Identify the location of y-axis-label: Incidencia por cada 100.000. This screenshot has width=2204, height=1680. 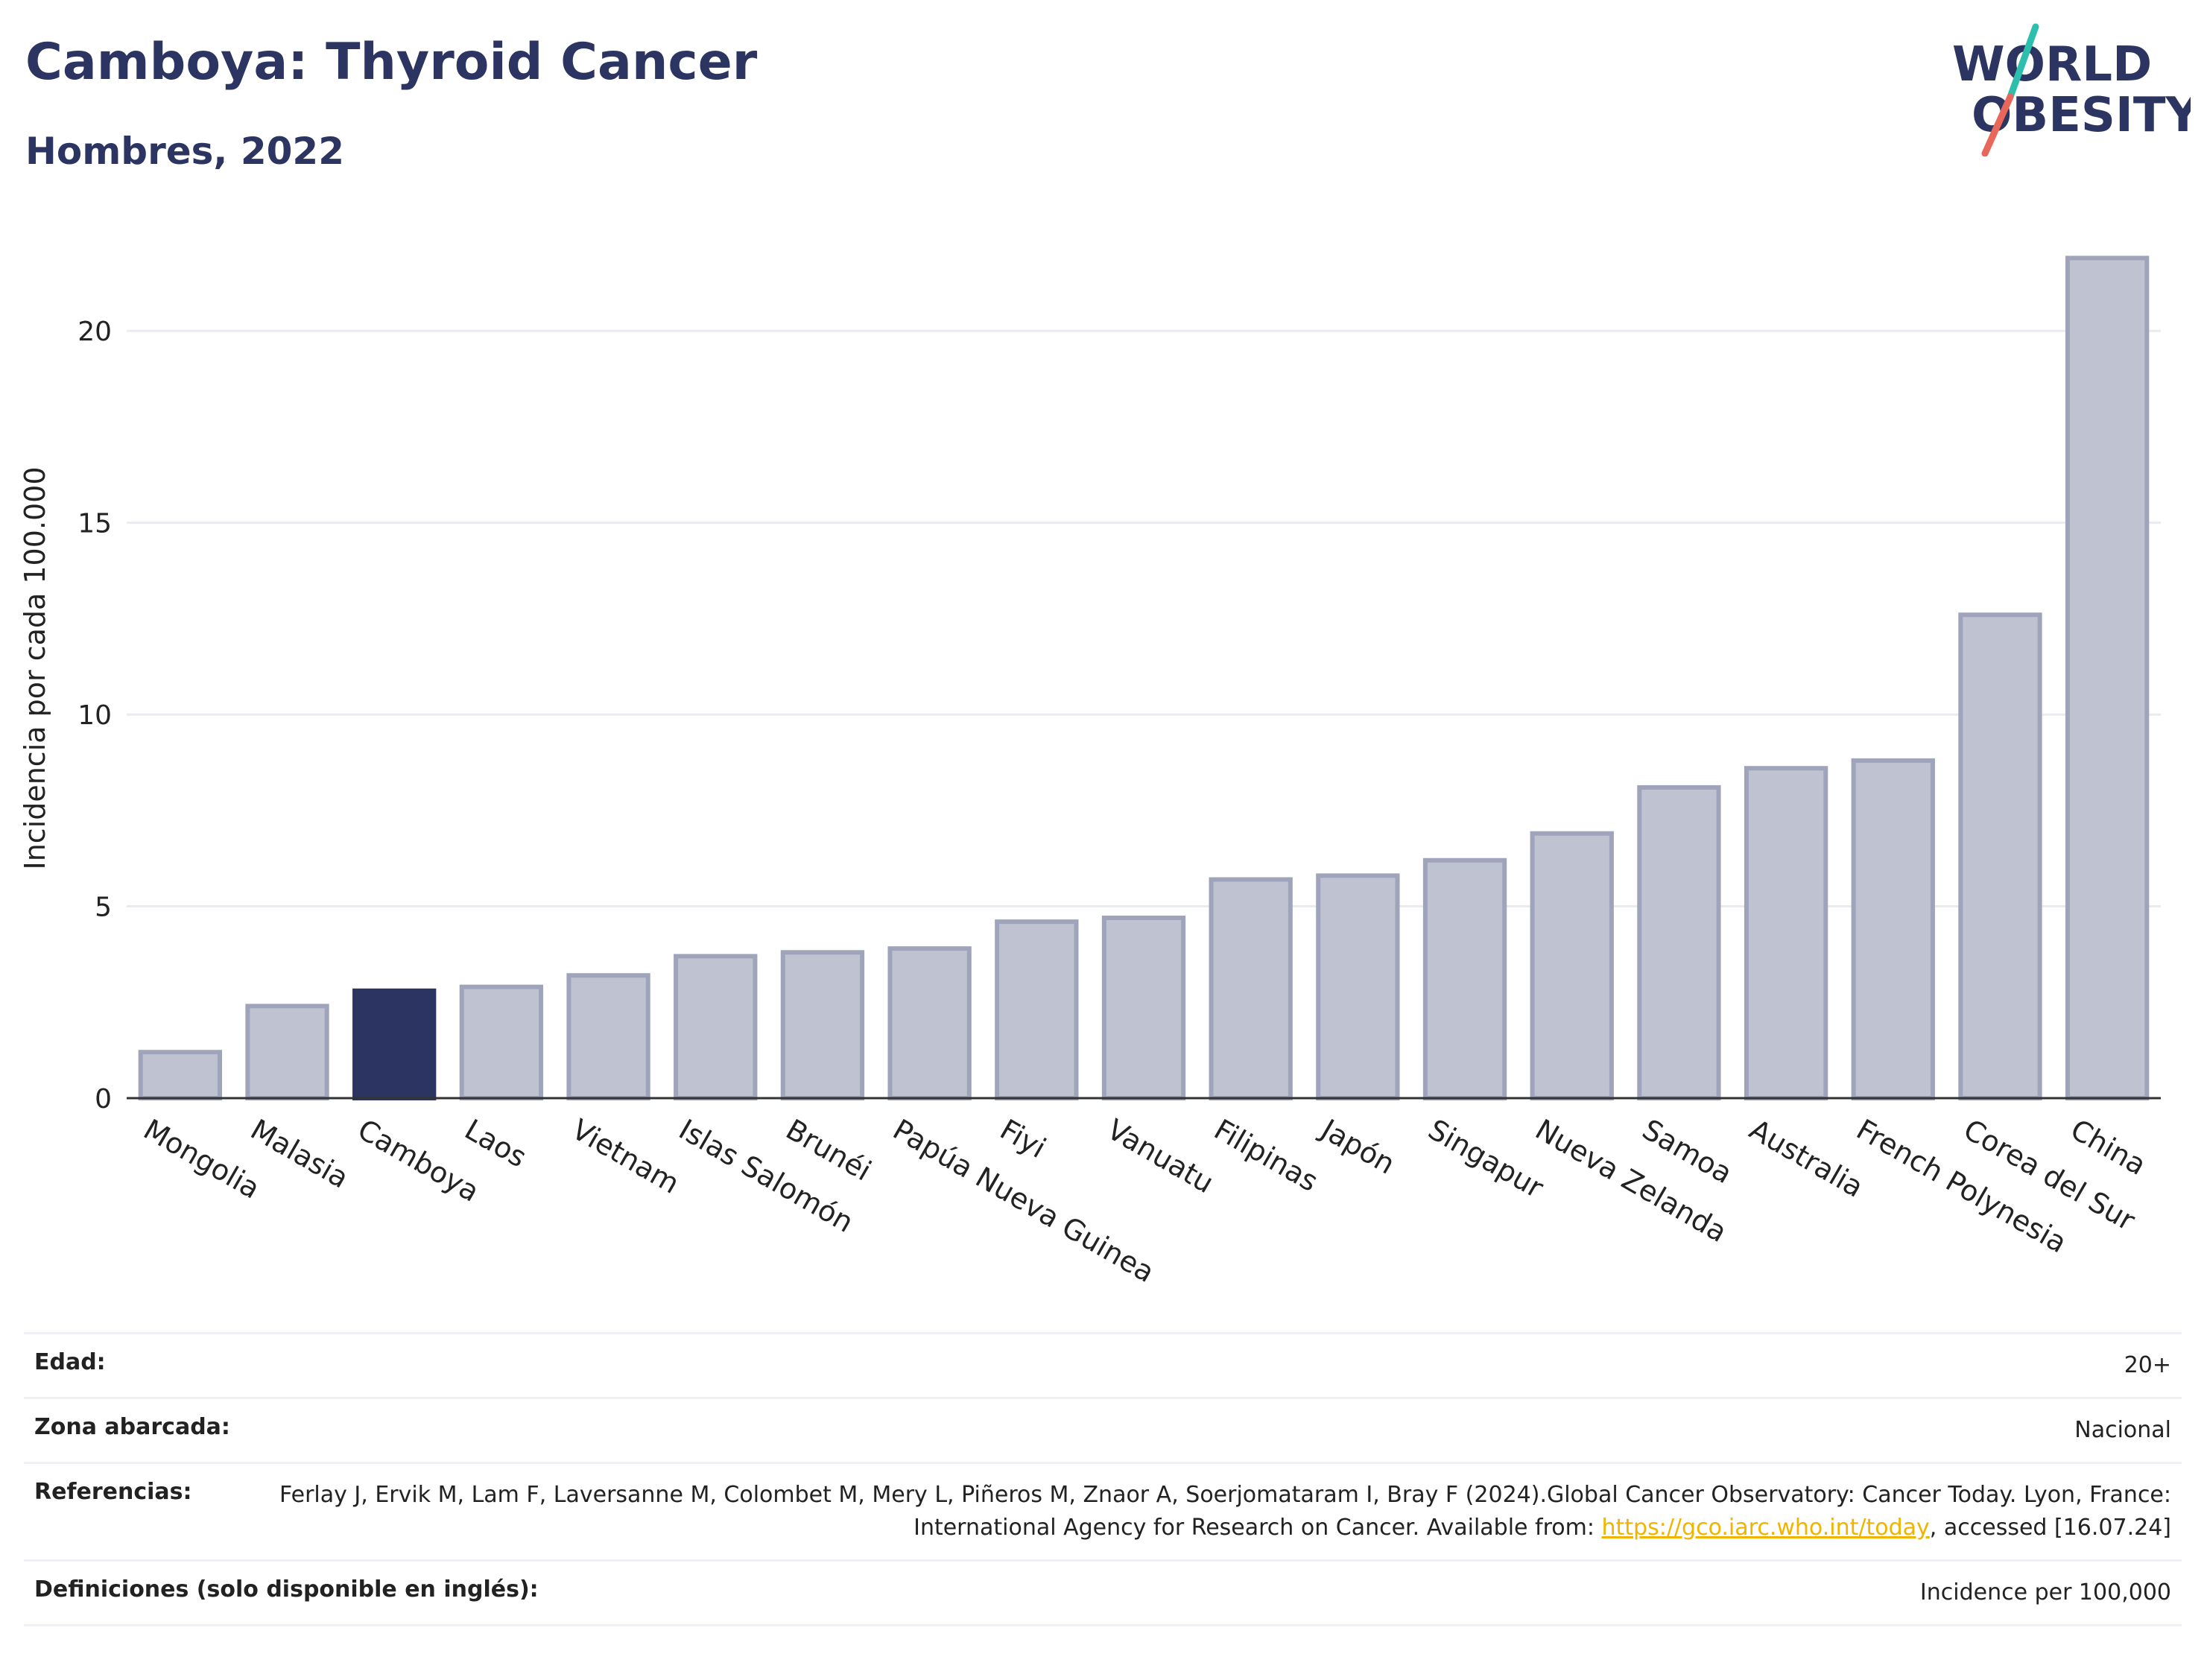
(35, 667).